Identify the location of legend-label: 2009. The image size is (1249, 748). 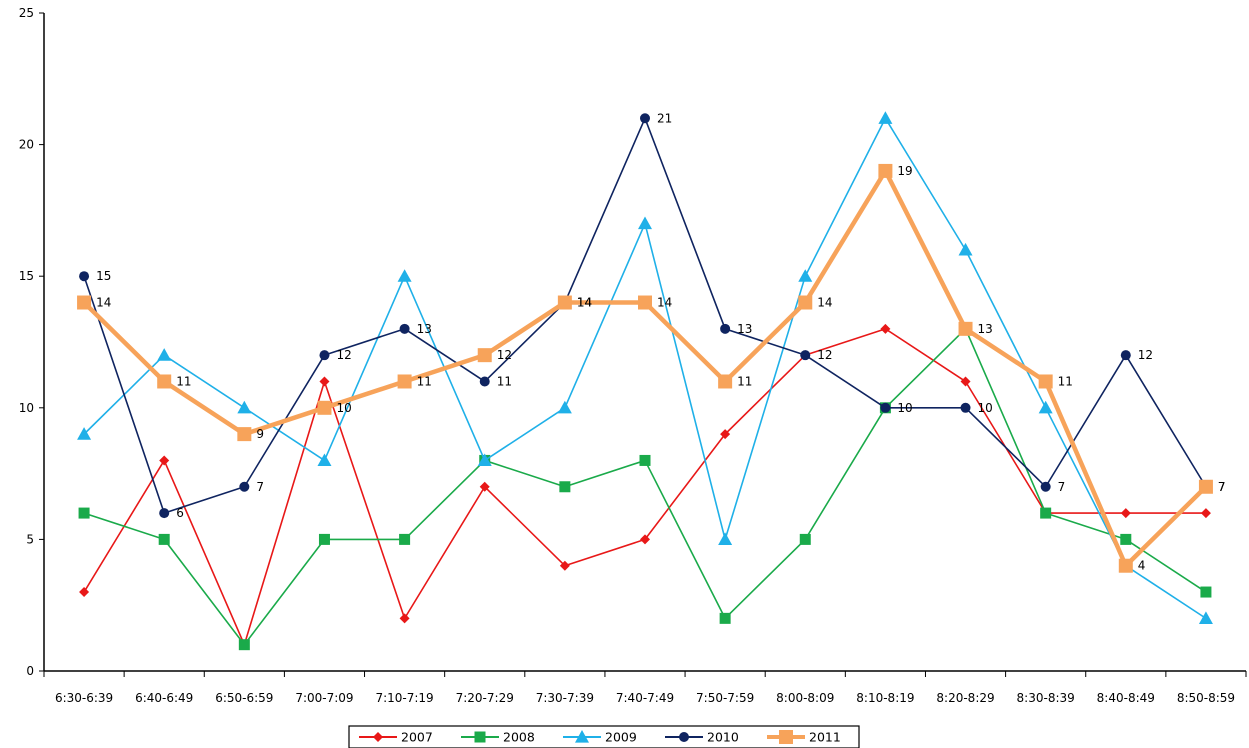
(621, 737).